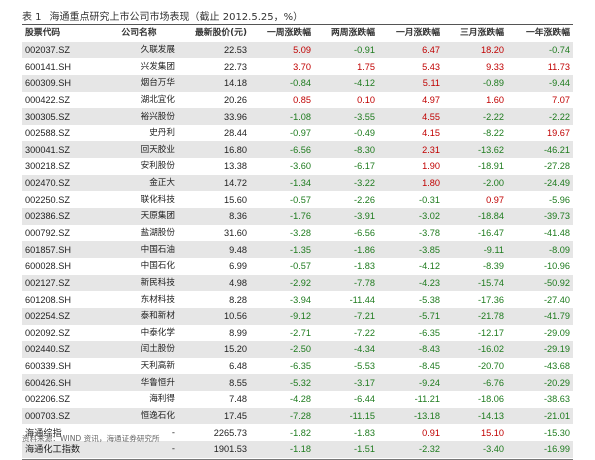  I want to click on cell-stock-code: 000703.SZ, so click(61, 416).